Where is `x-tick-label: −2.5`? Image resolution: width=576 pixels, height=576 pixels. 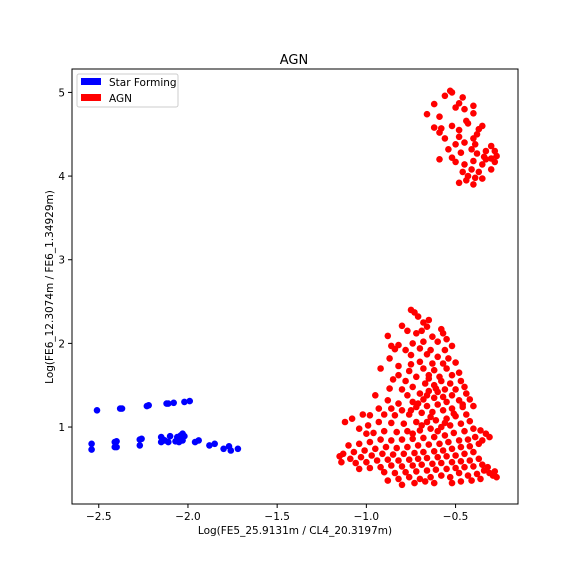
x-tick-label: −2.5 is located at coordinates (99, 517).